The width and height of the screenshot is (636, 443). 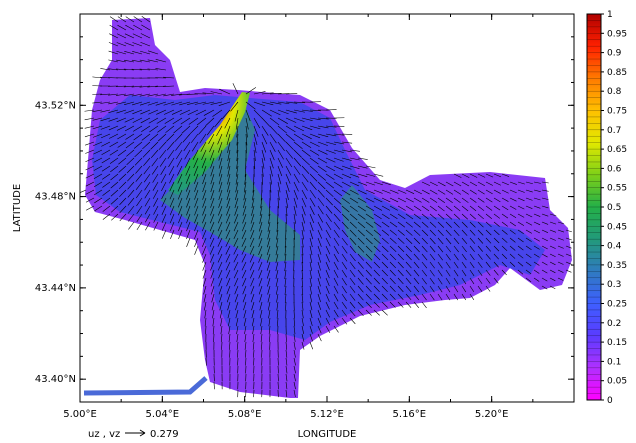 I want to click on vector-reference-label: uz , vz, so click(x=104, y=434).